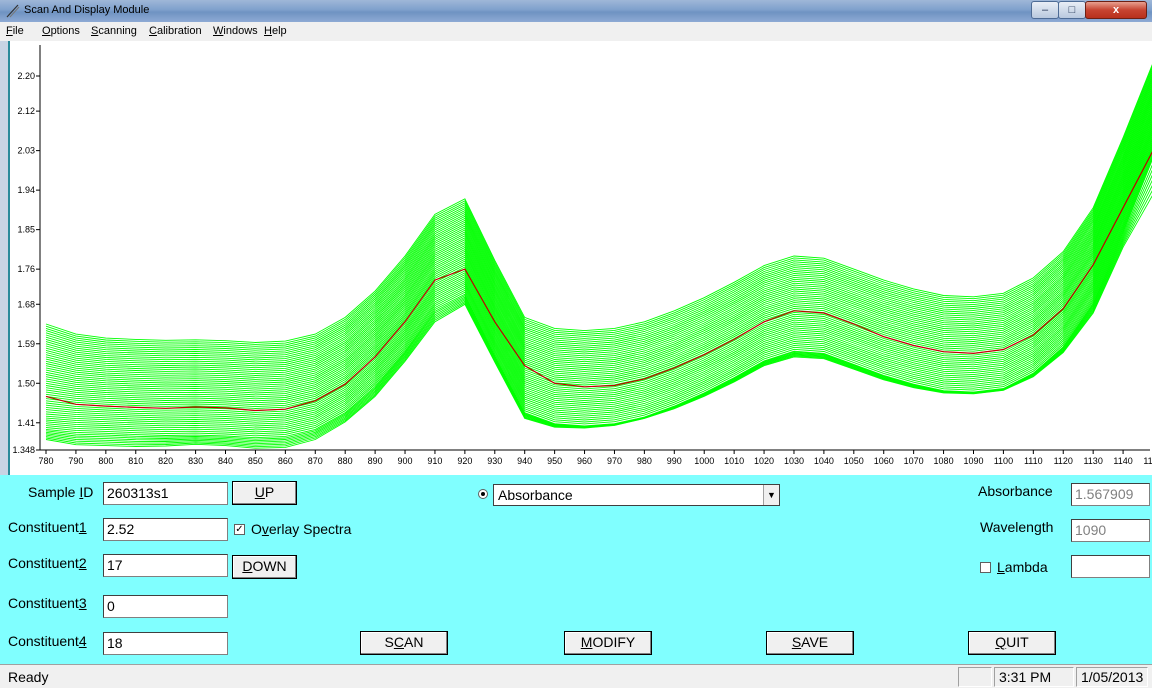  What do you see at coordinates (60, 492) in the screenshot?
I see `sample-id-label: Sample ID` at bounding box center [60, 492].